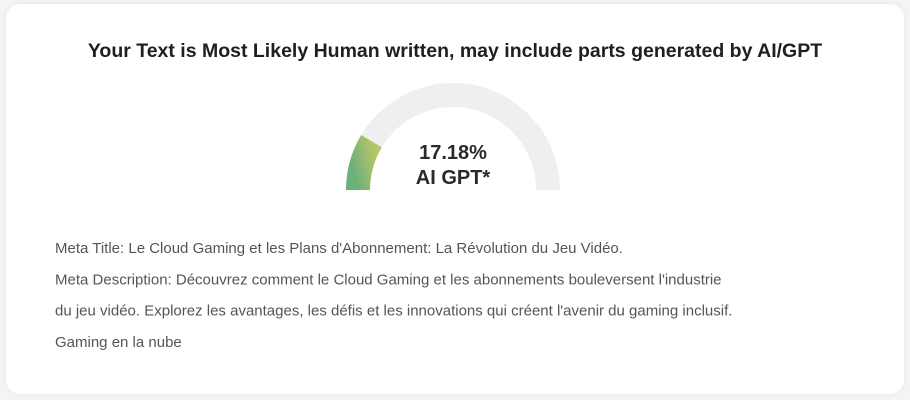  Describe the element at coordinates (364, 163) in the screenshot. I see `gauge-fill` at that location.